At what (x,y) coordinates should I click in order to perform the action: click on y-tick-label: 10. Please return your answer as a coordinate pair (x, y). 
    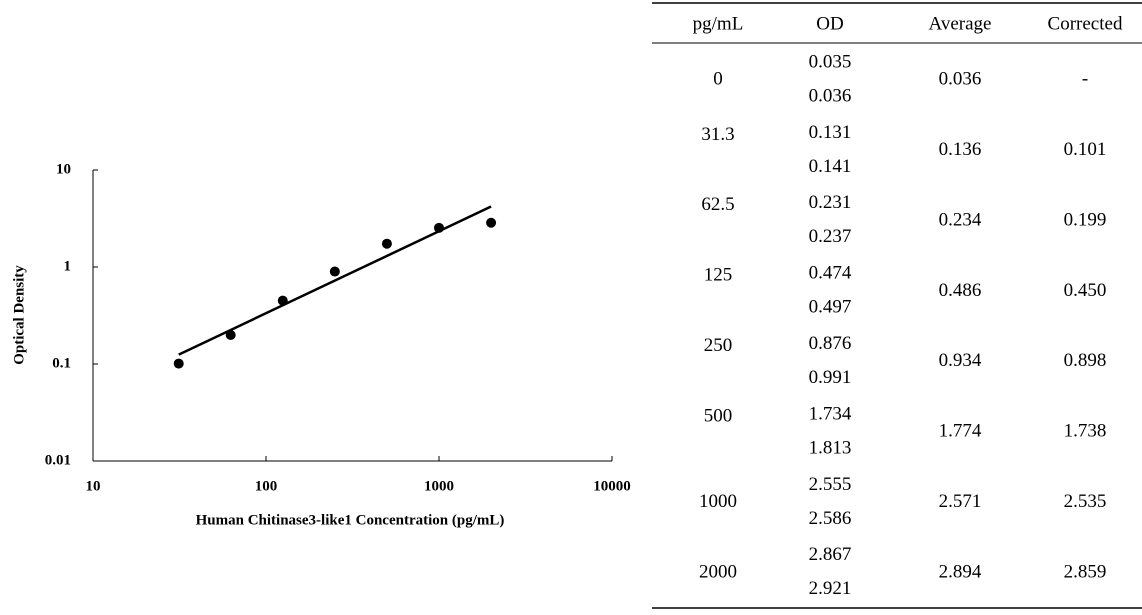
    Looking at the image, I should click on (63, 169).